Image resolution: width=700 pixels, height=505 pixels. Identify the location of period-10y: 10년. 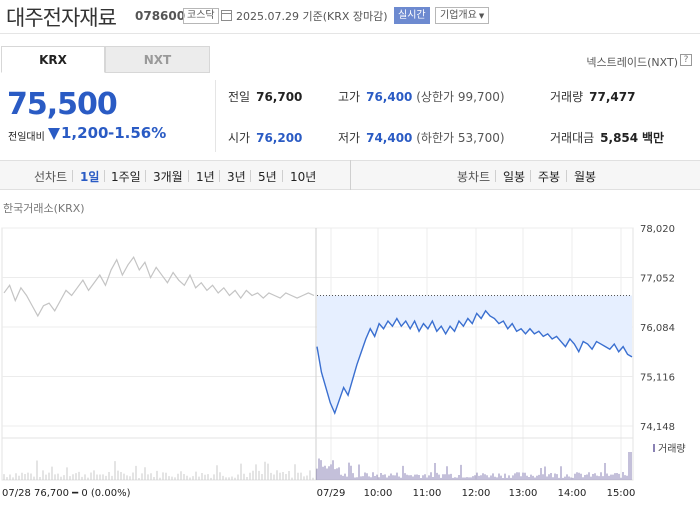
(303, 177).